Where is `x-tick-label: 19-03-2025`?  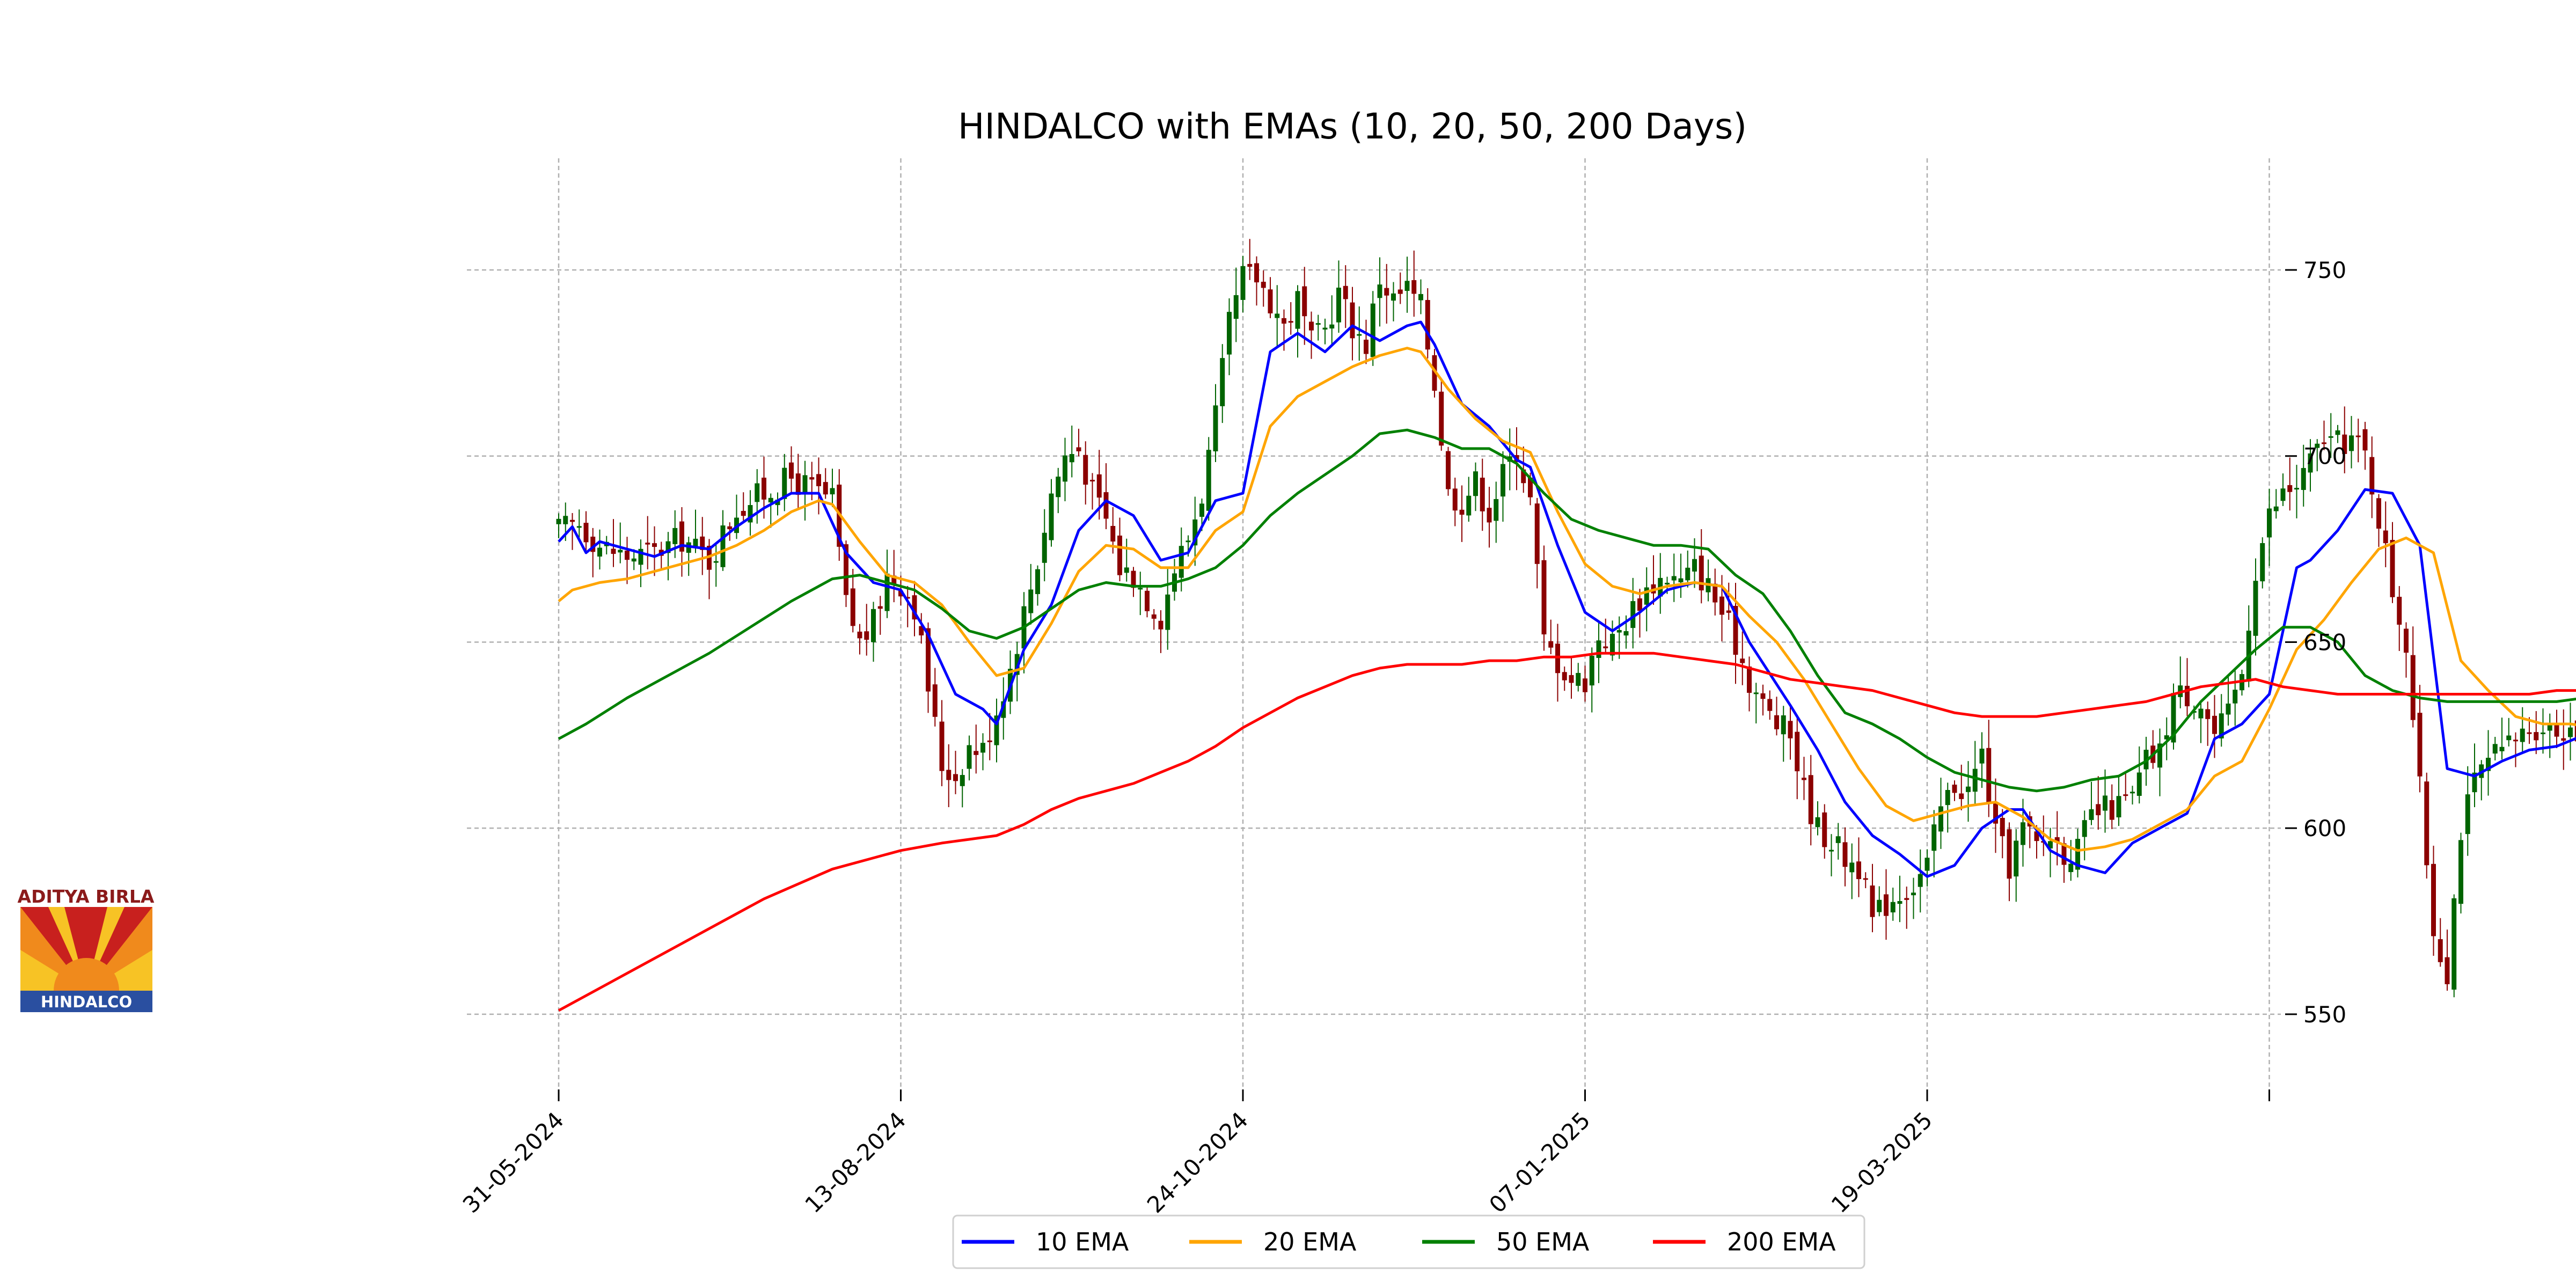
x-tick-label: 19-03-2025 is located at coordinates (1881, 1162).